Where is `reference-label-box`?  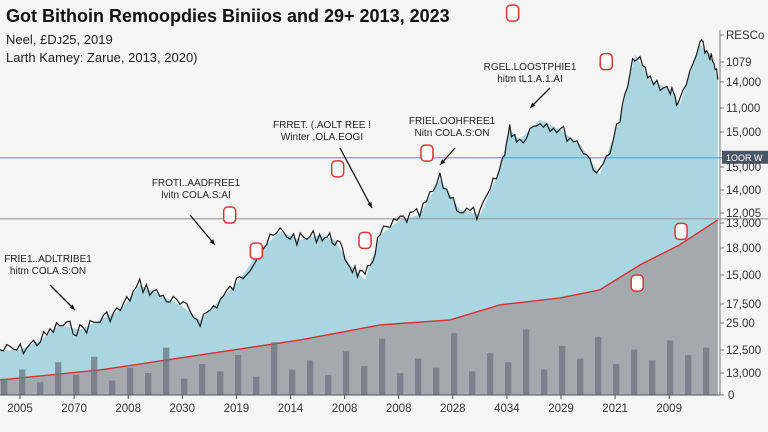
reference-label-box is located at coordinates (745, 157).